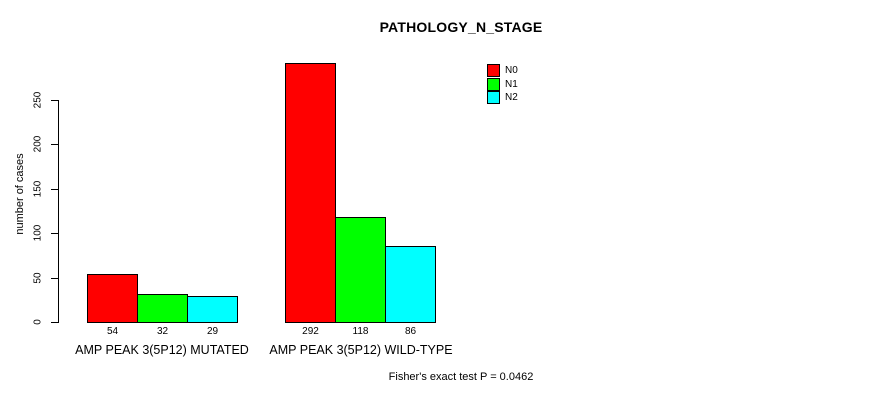 The height and width of the screenshot is (400, 890). Describe the element at coordinates (38, 144) in the screenshot. I see `y-axis-tick-label: 200` at that location.